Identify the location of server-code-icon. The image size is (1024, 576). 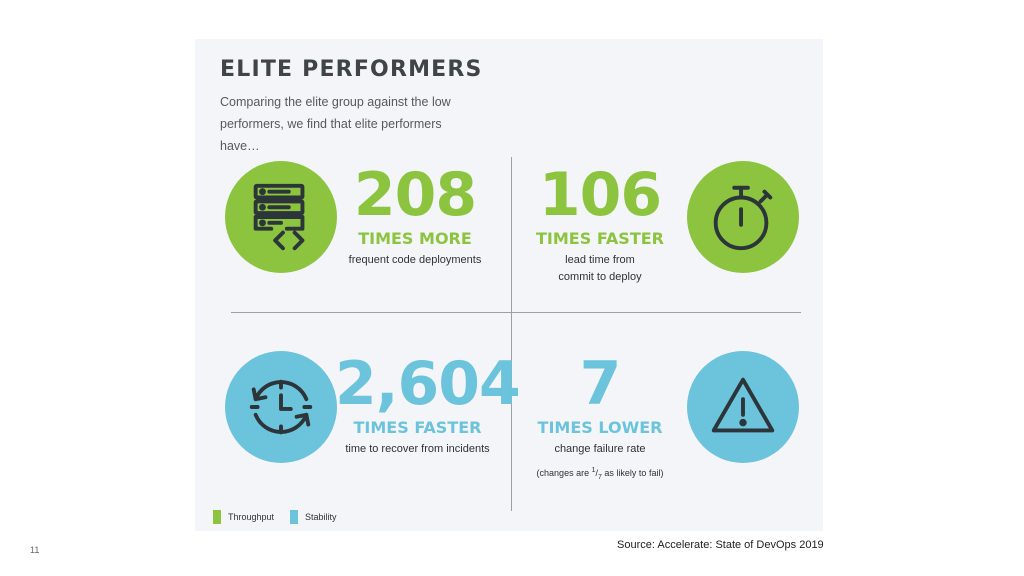
(281, 217).